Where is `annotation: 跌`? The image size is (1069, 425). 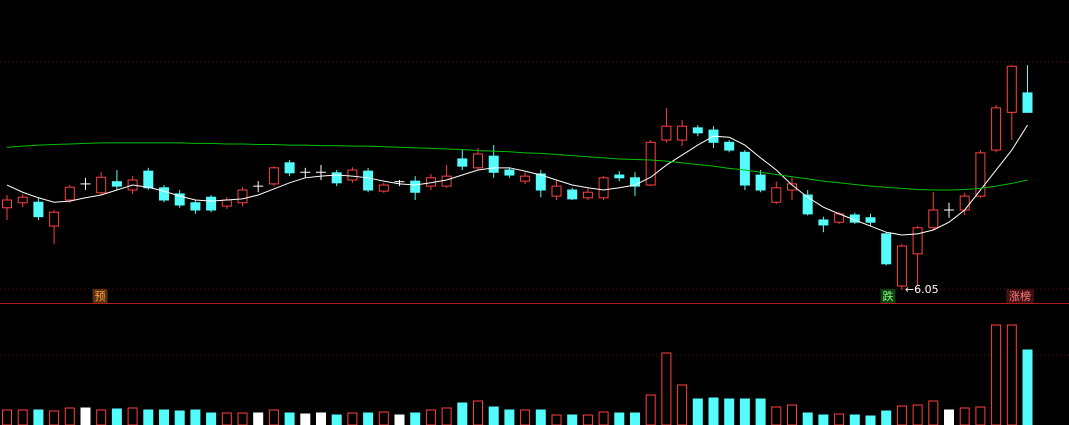 annotation: 跌 is located at coordinates (888, 296).